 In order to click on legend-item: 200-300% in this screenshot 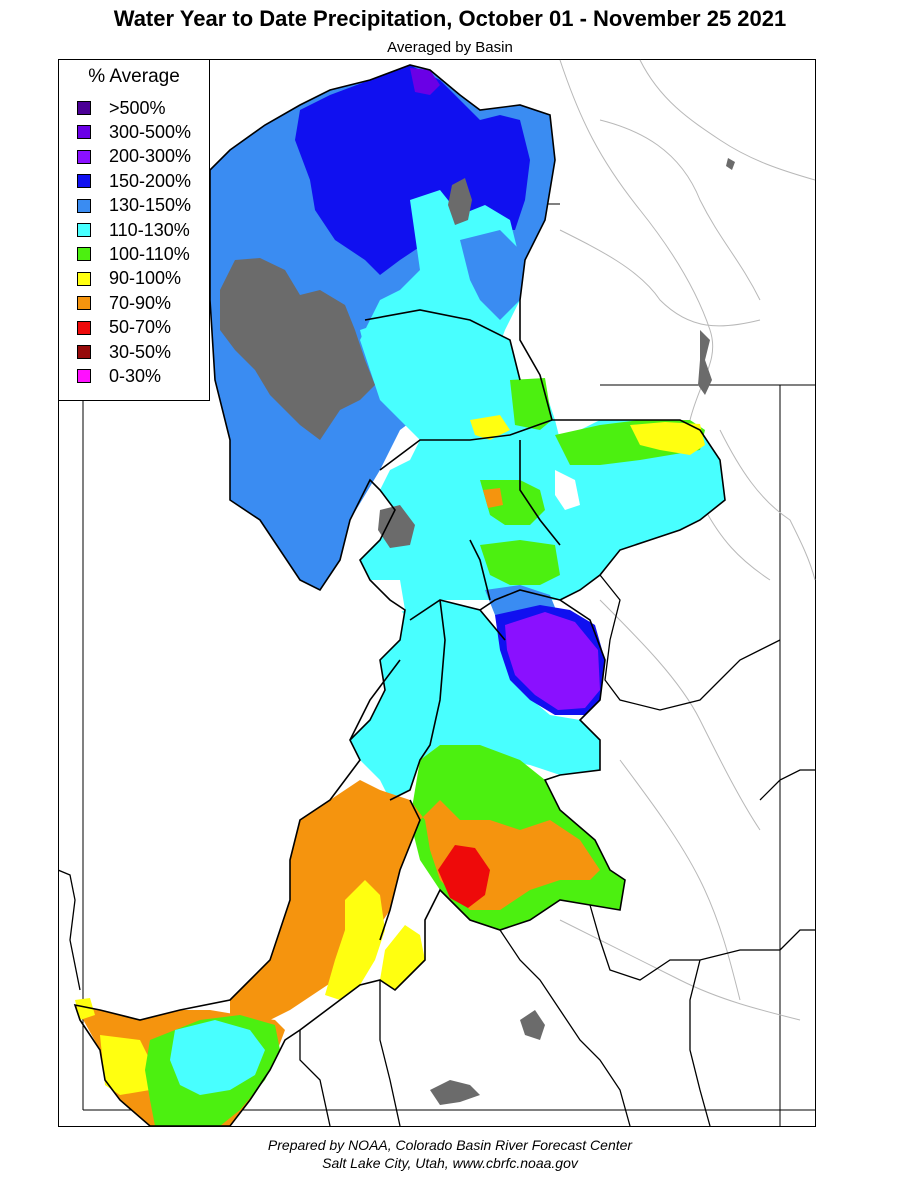, I will do `click(134, 157)`.